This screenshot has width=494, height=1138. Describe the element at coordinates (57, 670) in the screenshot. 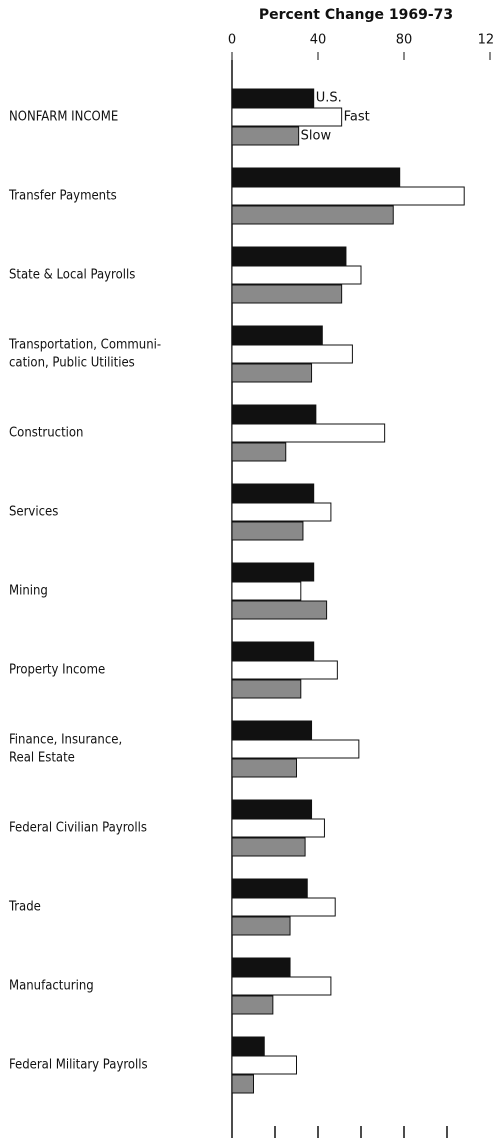

I see `category-label: Property Income` at that location.